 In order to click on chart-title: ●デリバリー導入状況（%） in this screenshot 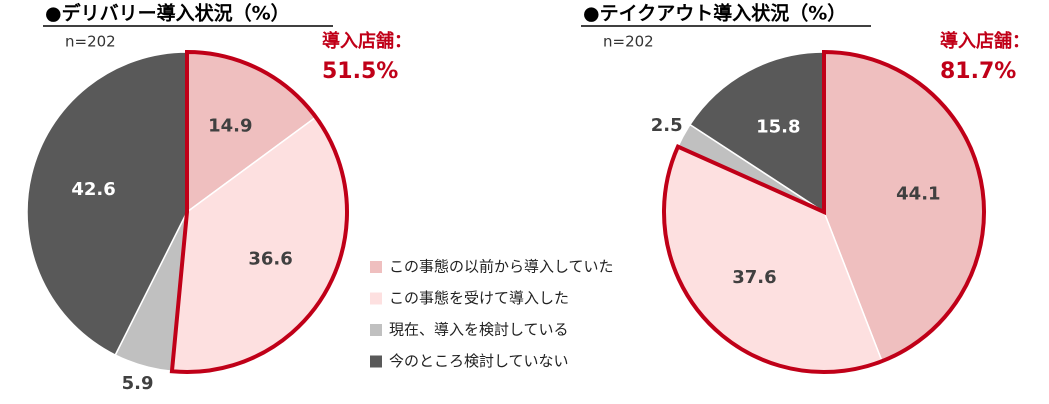, I will do `click(167, 13)`.